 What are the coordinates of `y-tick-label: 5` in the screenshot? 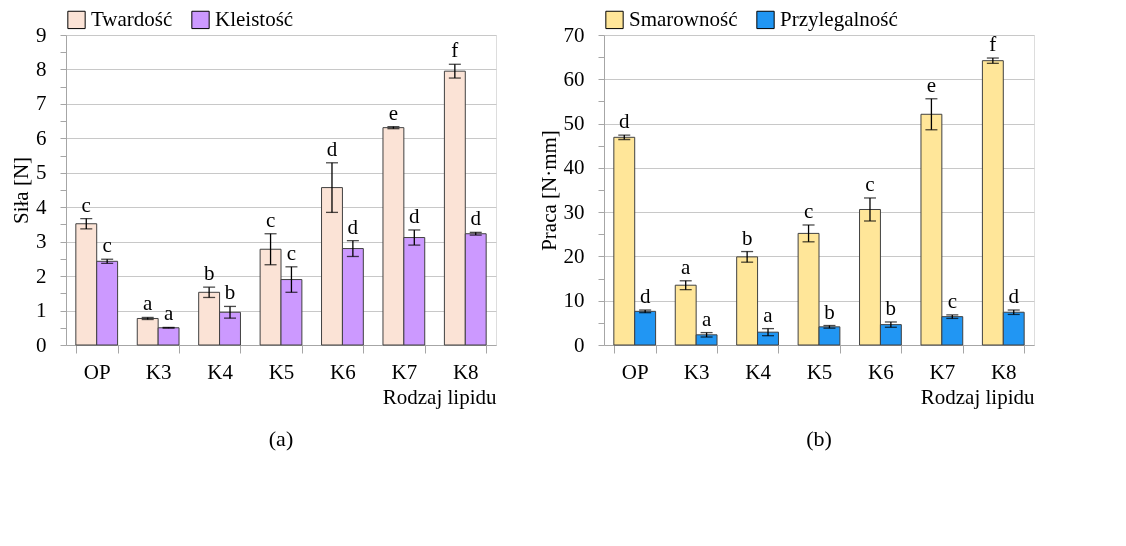 It's located at (41, 172).